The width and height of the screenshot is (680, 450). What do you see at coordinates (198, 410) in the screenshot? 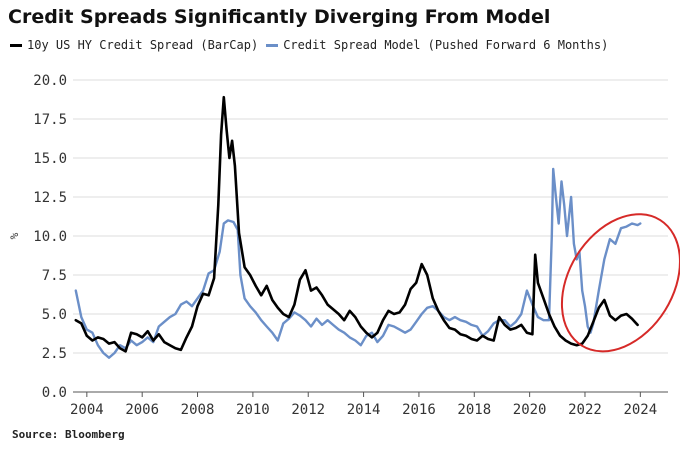
I see `x-tick-label: 2008` at bounding box center [198, 410].